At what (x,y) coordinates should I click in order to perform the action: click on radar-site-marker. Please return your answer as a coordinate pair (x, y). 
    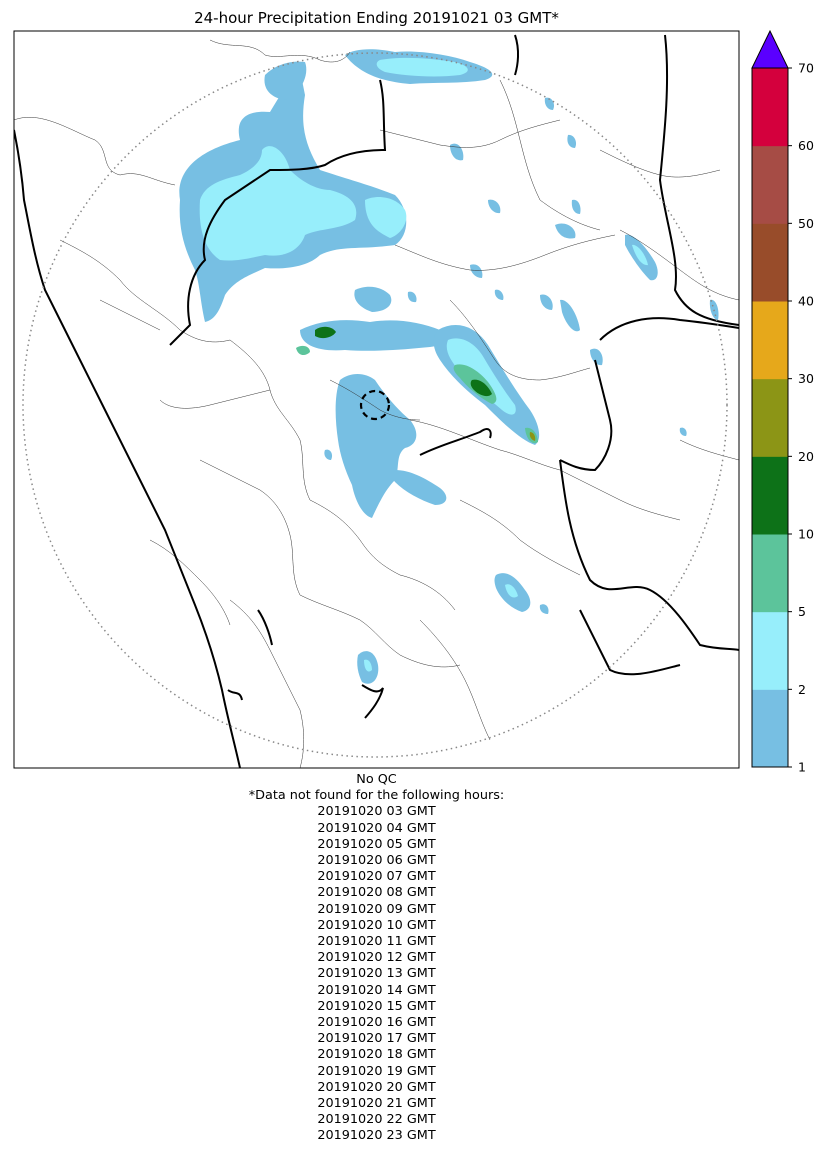
    Looking at the image, I should click on (375, 405).